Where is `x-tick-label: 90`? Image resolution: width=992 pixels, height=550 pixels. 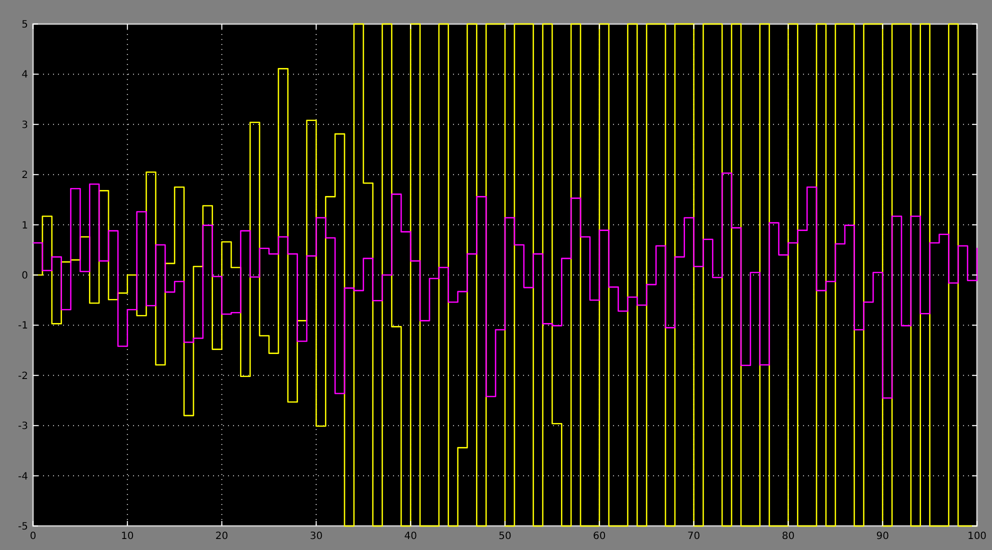 x-tick-label: 90 is located at coordinates (882, 536).